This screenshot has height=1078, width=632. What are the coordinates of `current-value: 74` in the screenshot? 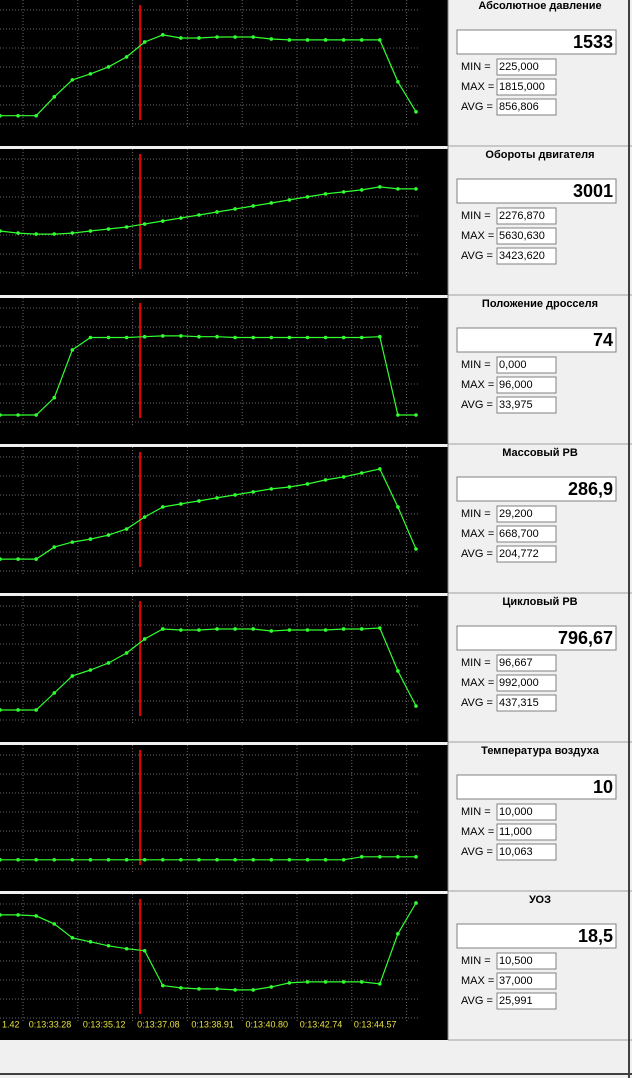 It's located at (603, 340).